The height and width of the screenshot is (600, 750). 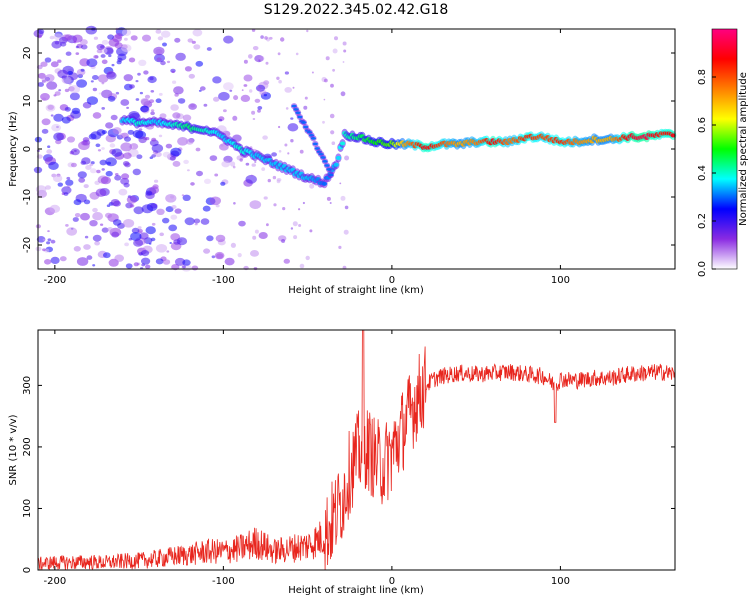 I want to click on spectrogram-xtick-label: 100, so click(x=560, y=280).